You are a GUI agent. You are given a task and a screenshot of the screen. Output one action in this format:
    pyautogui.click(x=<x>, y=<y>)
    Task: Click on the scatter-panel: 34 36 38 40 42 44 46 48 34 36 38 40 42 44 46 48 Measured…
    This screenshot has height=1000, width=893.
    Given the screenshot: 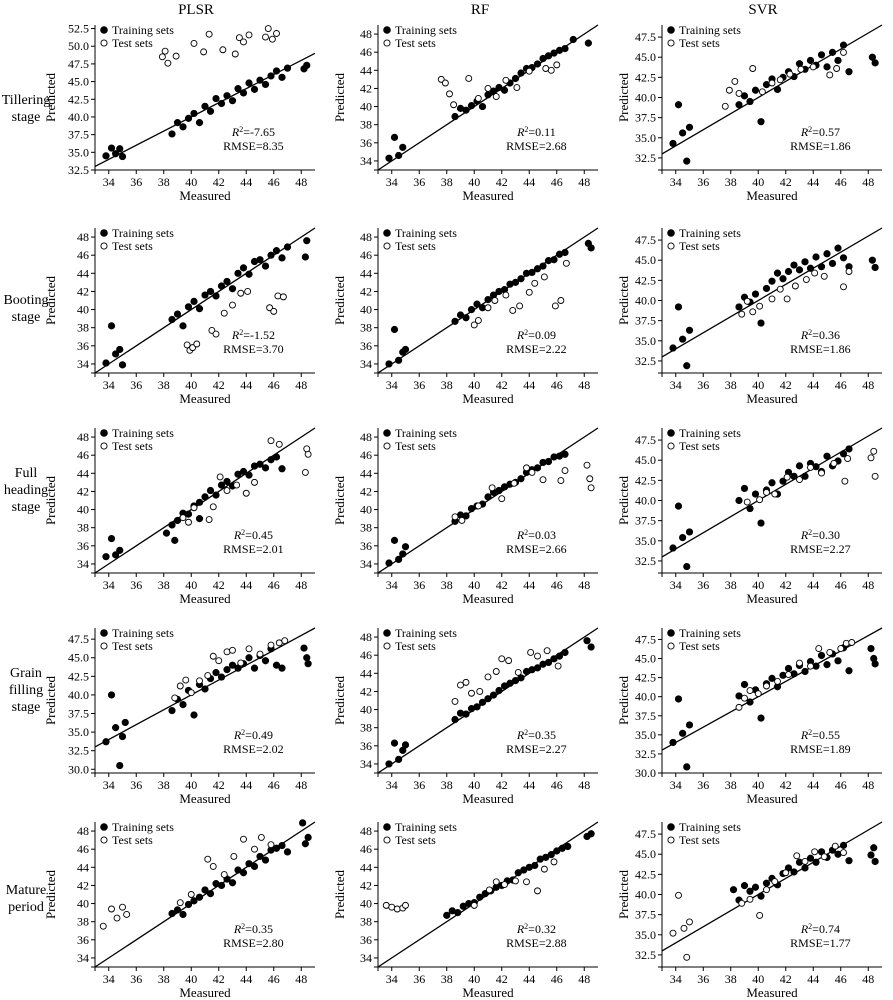 What is the action you would take?
    pyautogui.click(x=465, y=516)
    